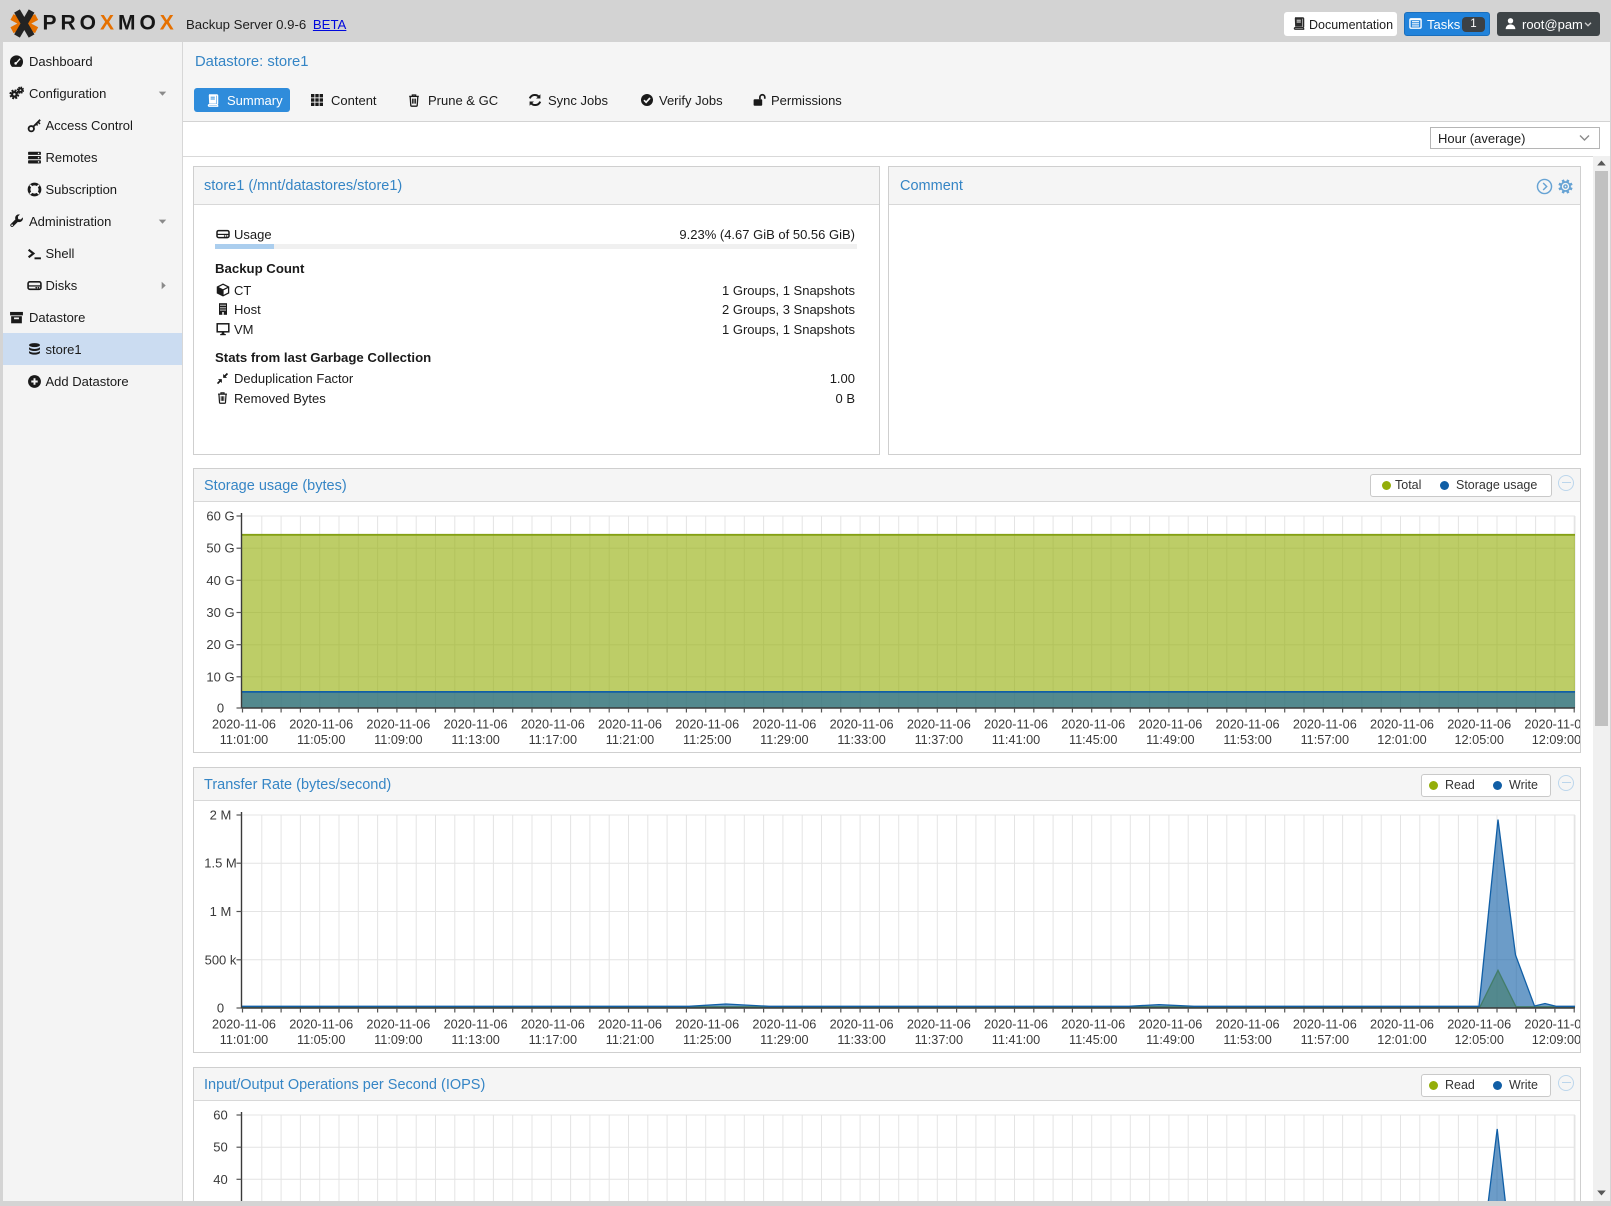 Image resolution: width=1611 pixels, height=1206 pixels. I want to click on svg-text: 60 G, so click(220, 516).